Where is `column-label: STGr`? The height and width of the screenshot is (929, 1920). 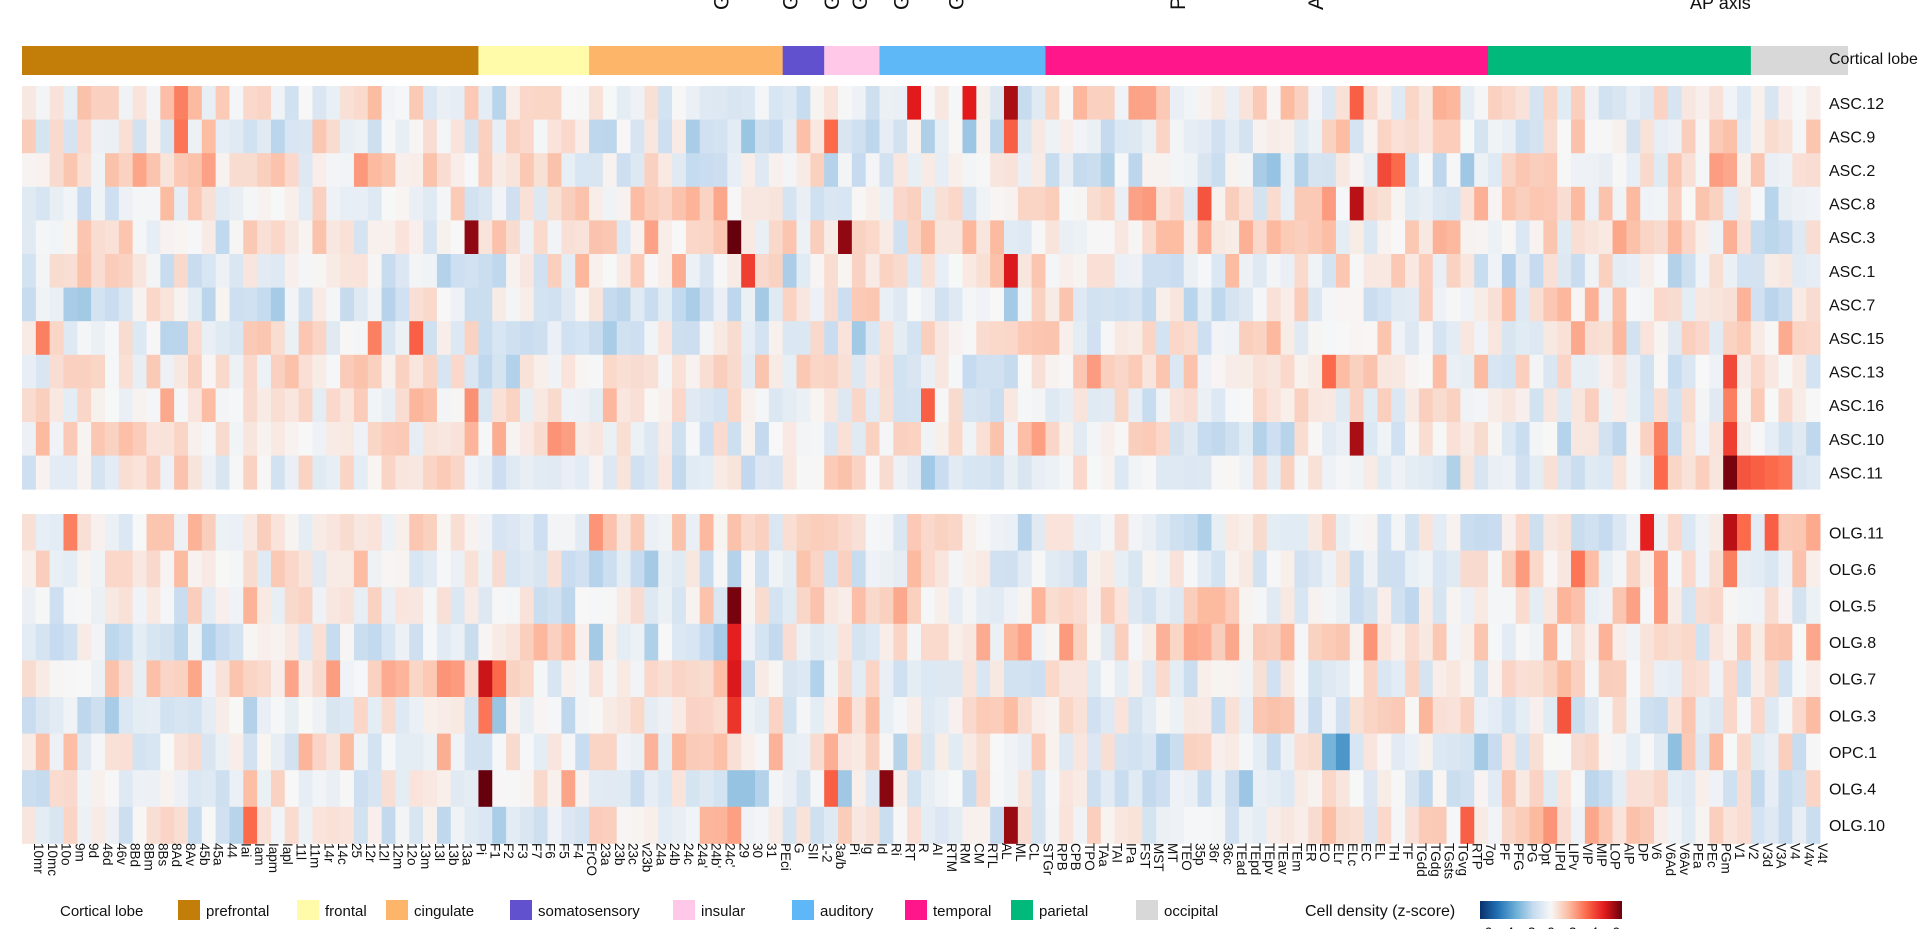 column-label: STGr is located at coordinates (1048, 859).